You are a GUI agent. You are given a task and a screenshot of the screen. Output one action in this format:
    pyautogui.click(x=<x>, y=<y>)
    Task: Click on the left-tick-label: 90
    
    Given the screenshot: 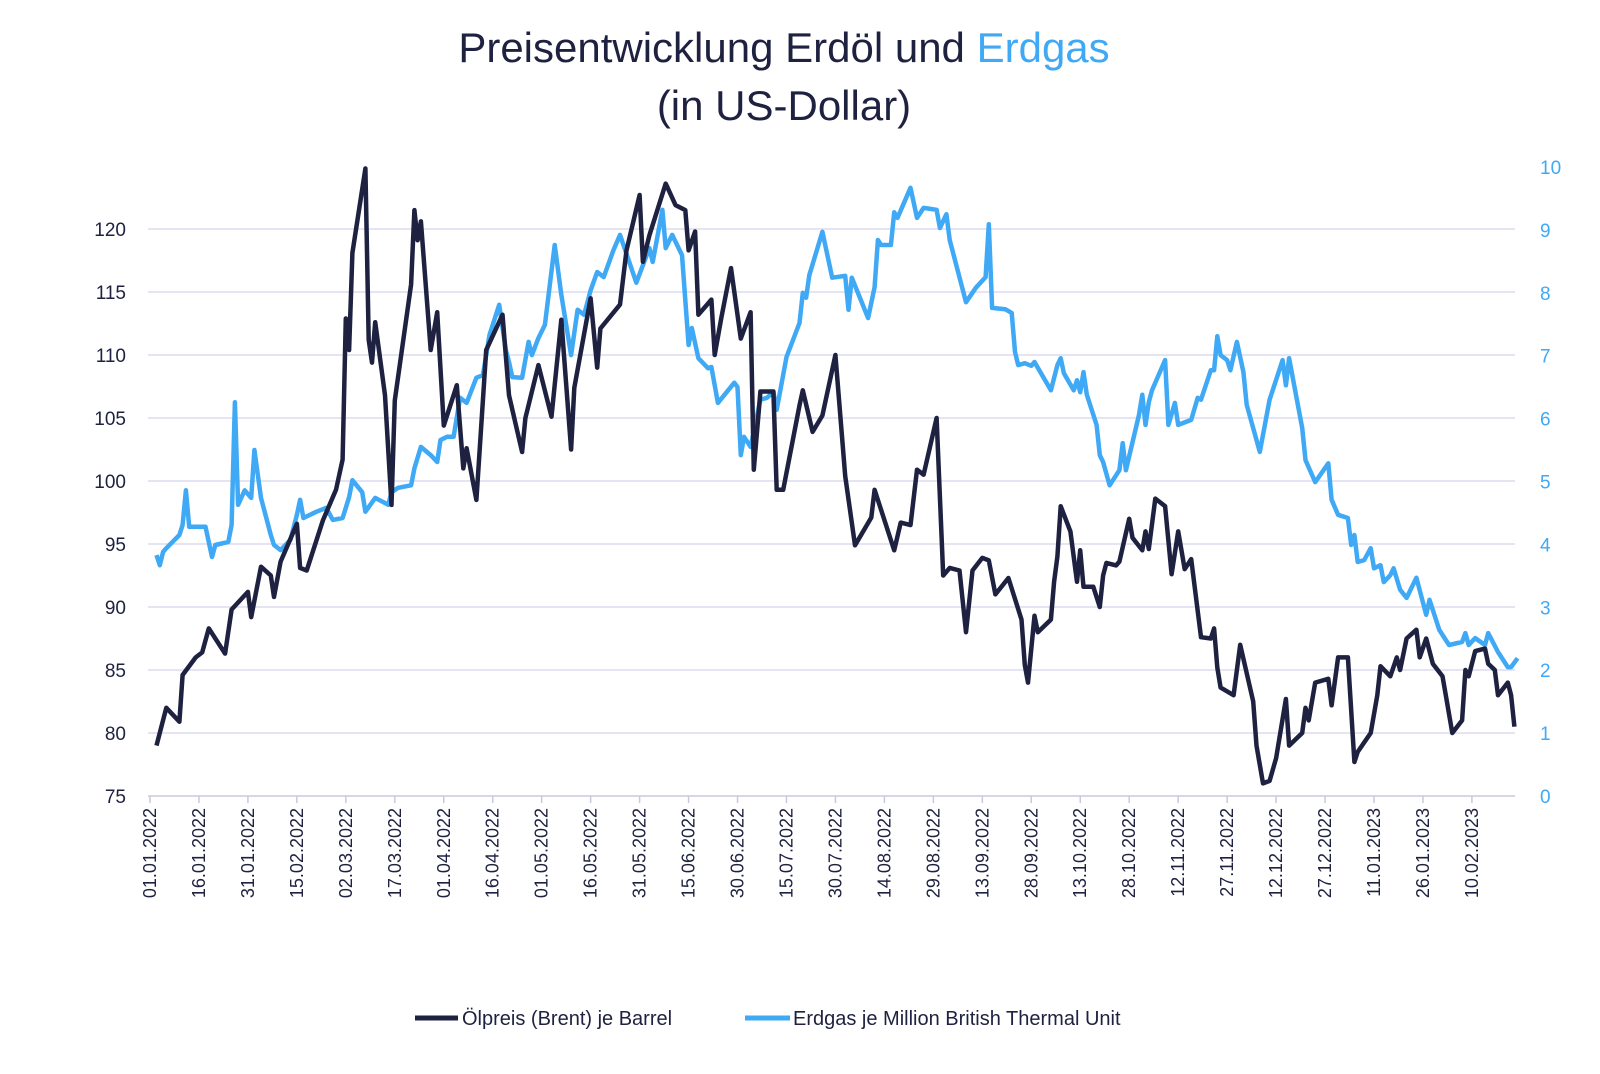 What is the action you would take?
    pyautogui.click(x=115, y=608)
    